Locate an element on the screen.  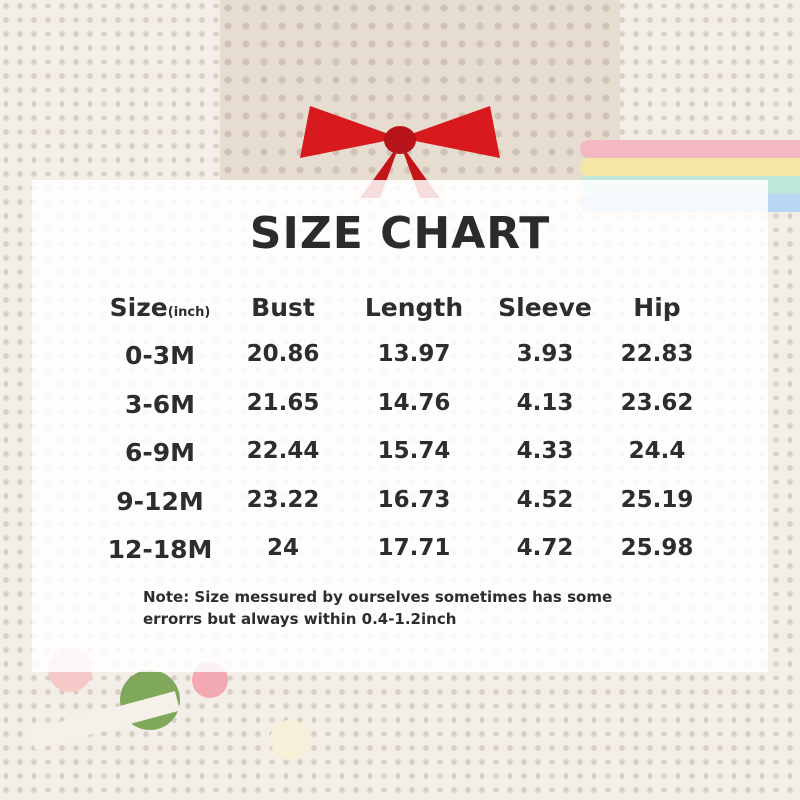
header-label: Size is located at coordinates (138, 307).